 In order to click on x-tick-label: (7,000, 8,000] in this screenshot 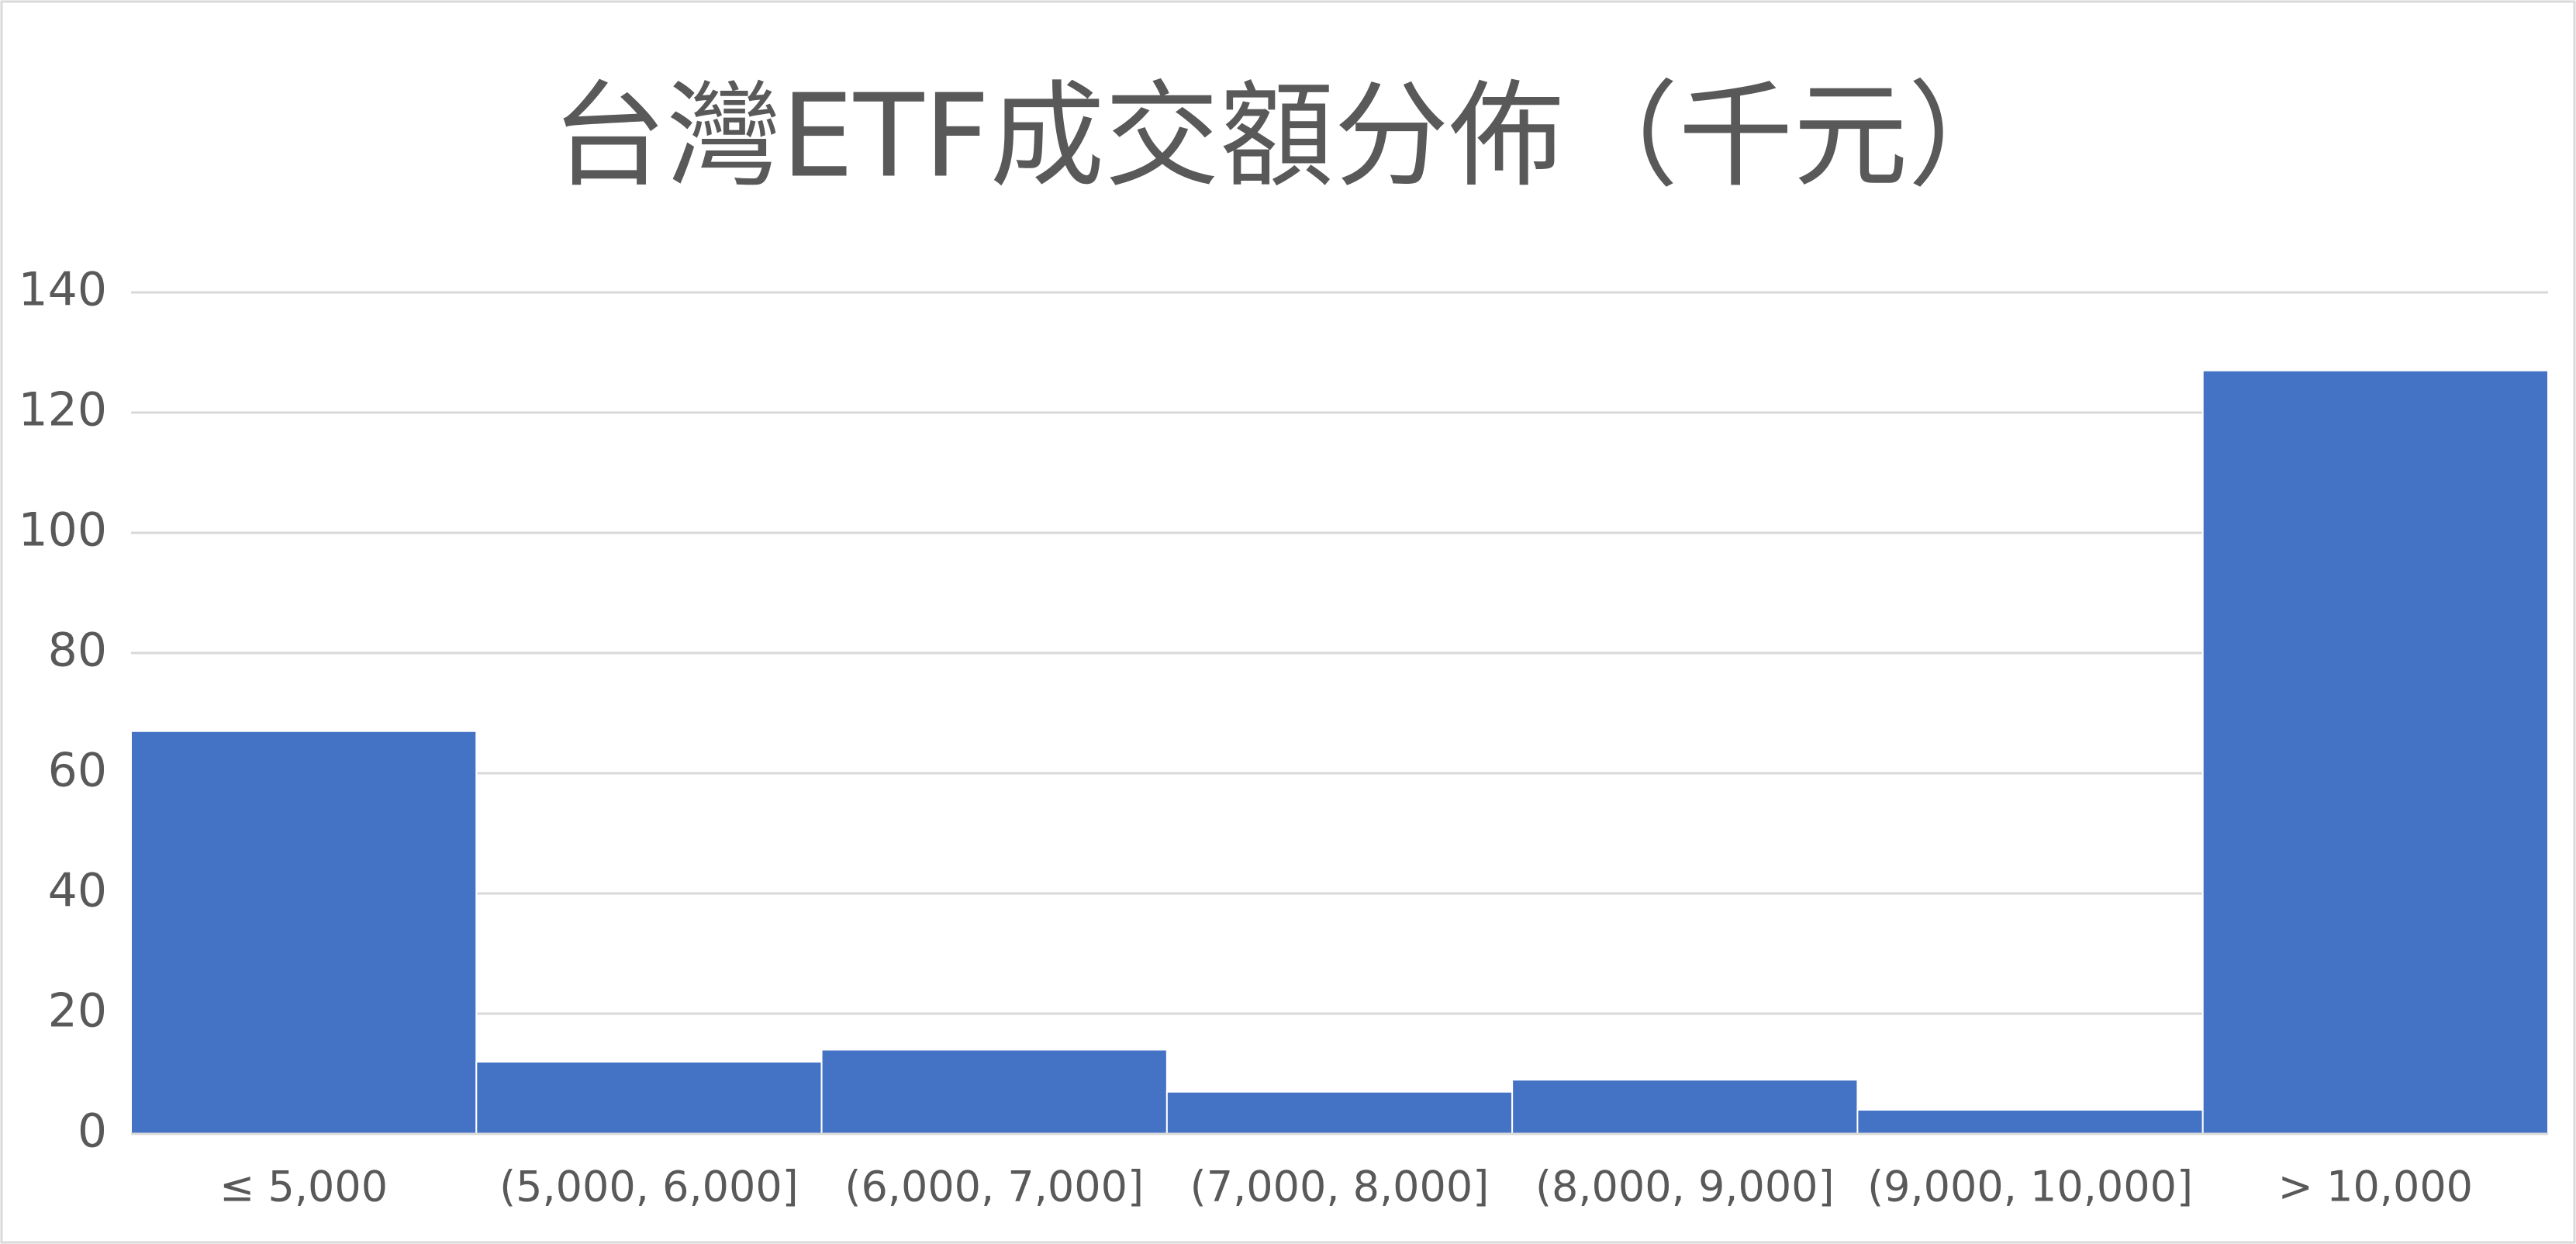, I will do `click(1340, 1187)`.